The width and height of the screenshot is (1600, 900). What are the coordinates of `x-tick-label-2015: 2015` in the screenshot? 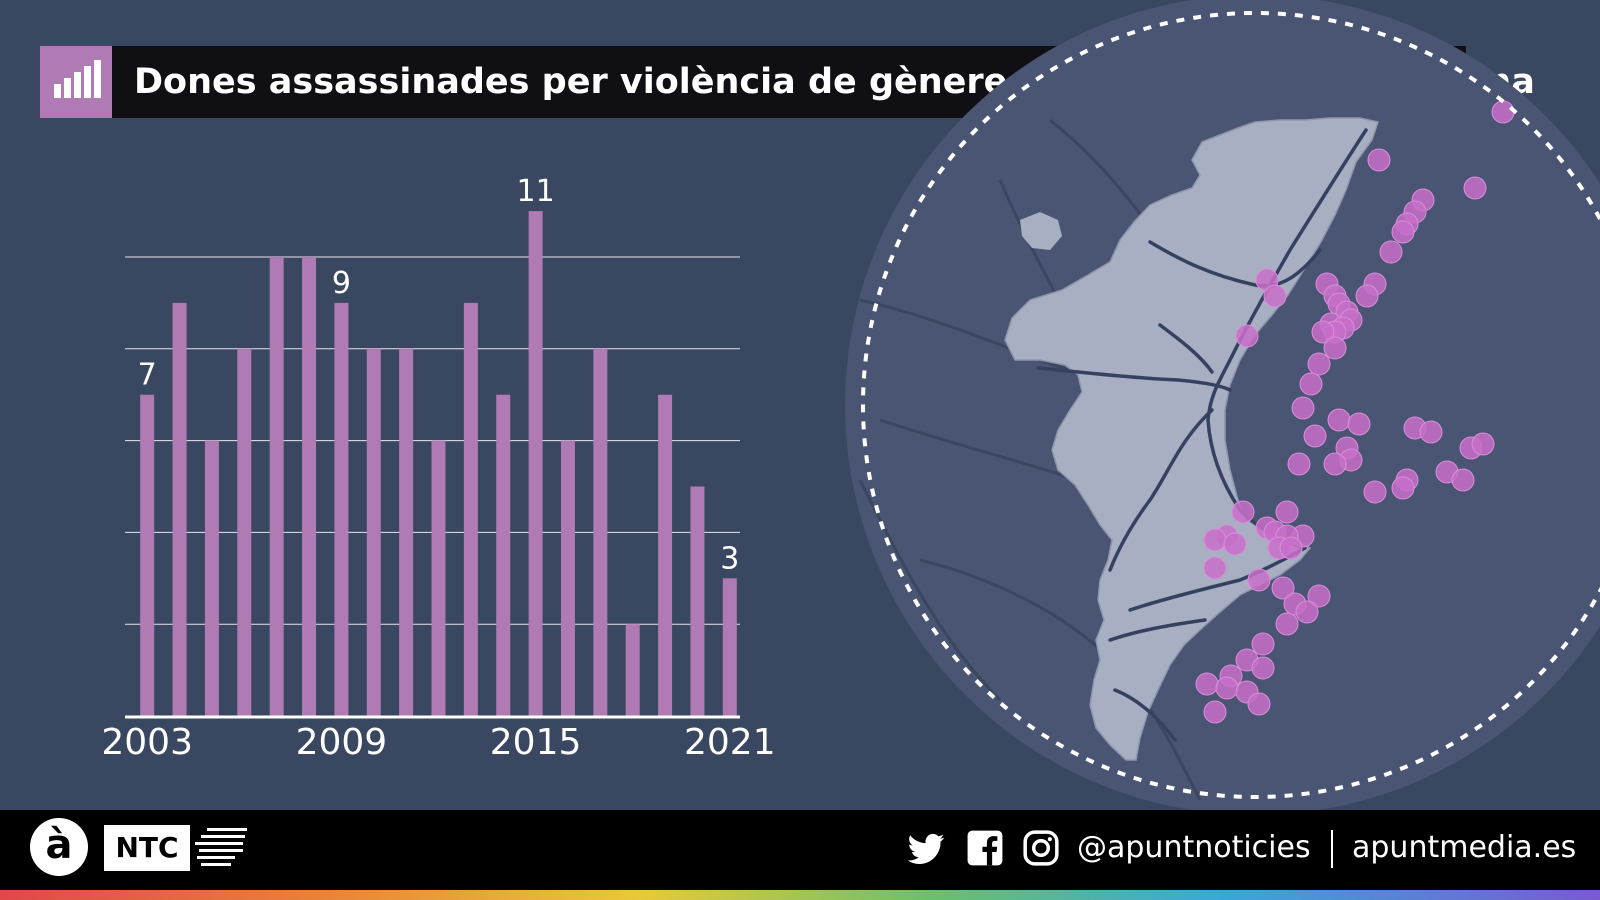 It's located at (536, 742).